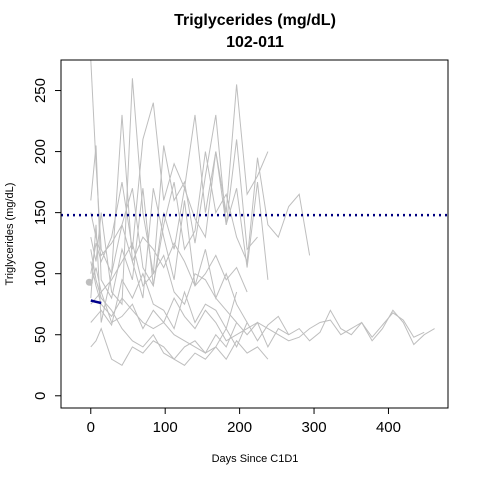  I want to click on highlight-point, so click(89, 282).